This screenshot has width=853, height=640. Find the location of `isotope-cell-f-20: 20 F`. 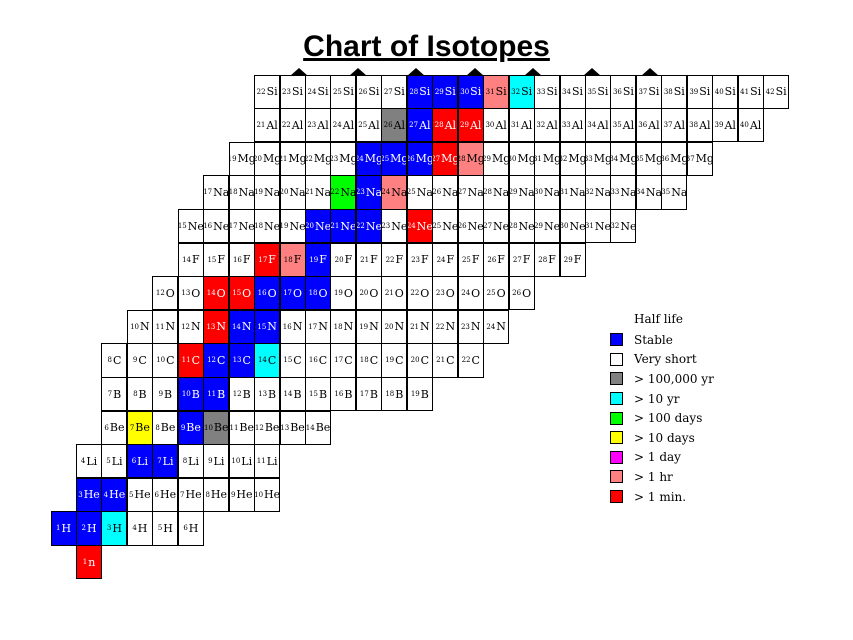

isotope-cell-f-20: 20 F is located at coordinates (343, 259).